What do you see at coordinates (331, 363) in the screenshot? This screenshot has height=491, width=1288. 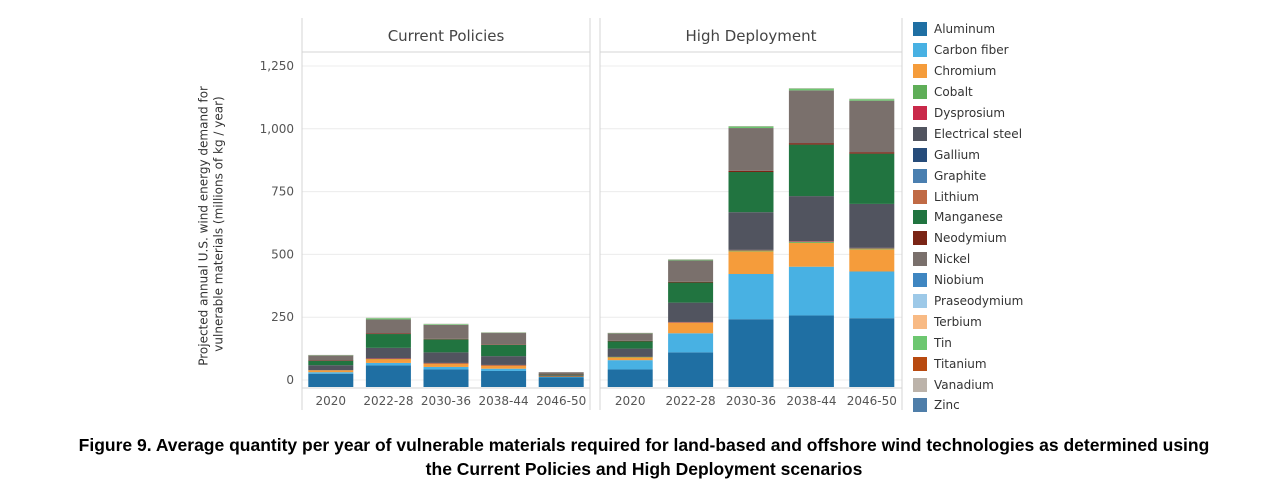 I see `bar-current-policies-2020-manganese` at bounding box center [331, 363].